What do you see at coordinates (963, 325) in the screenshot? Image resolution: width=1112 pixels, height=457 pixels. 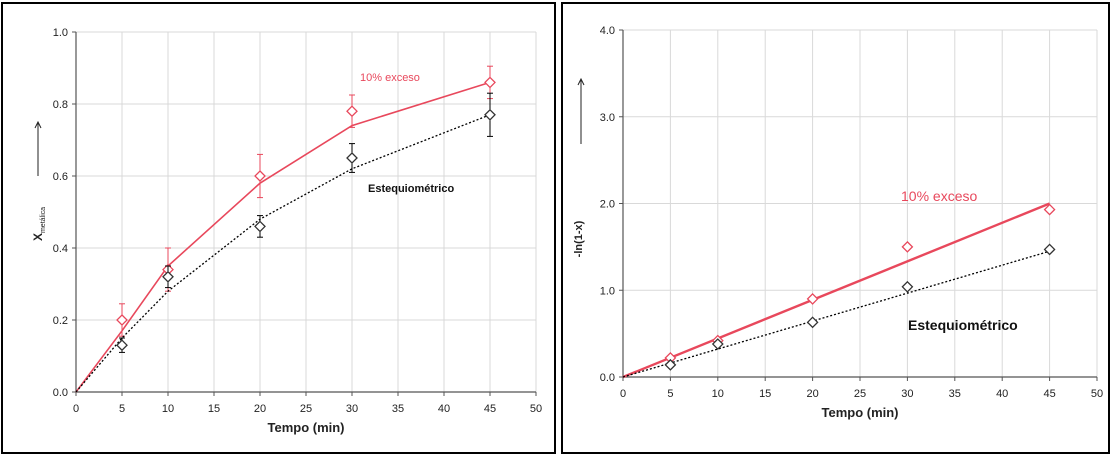 I see `chart-1-series-1-label: Estequiométrico` at bounding box center [963, 325].